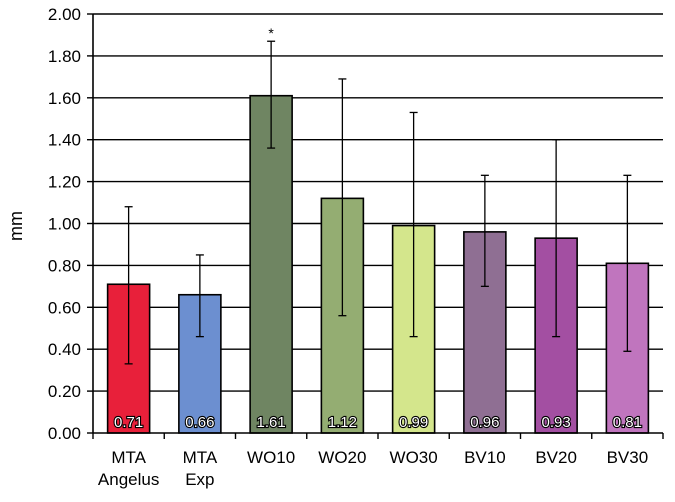 This screenshot has height=502, width=675. Describe the element at coordinates (271, 33) in the screenshot. I see `significance-marker: *` at that location.